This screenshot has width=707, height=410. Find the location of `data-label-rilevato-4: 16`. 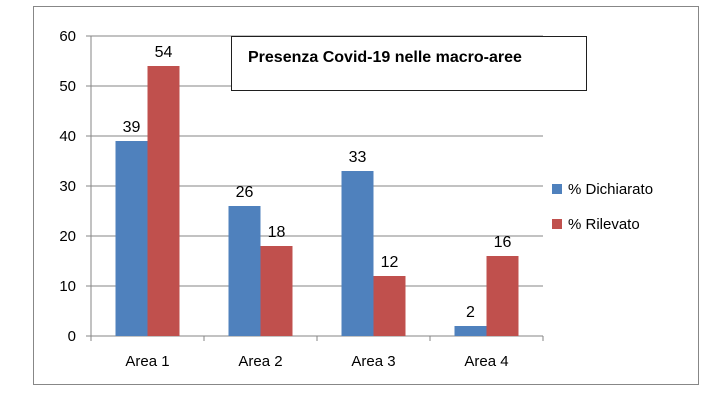

data-label-rilevato-4: 16 is located at coordinates (503, 242).